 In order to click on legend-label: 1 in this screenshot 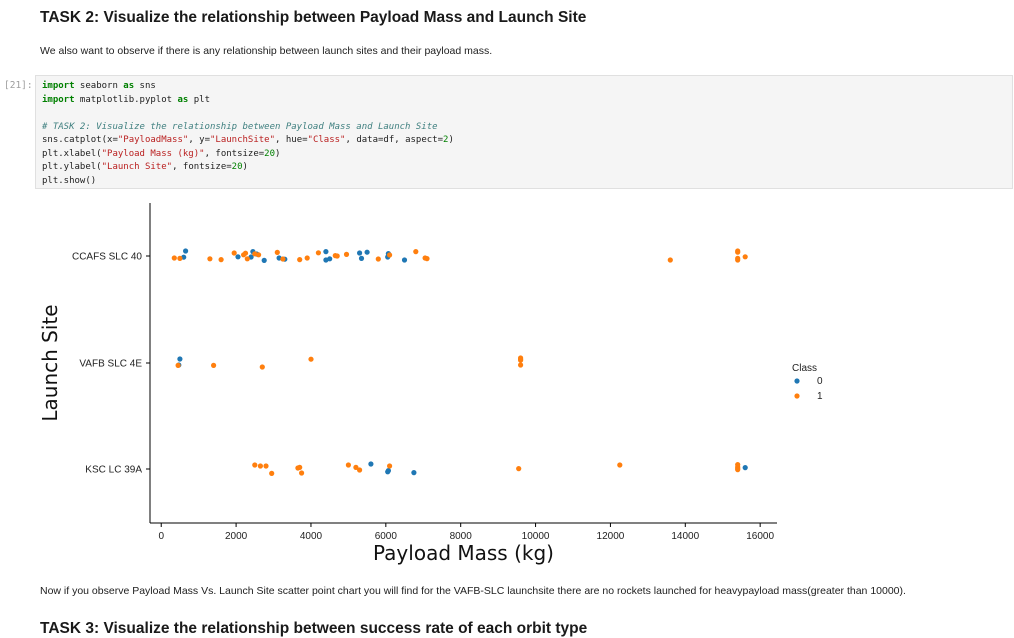, I will do `click(820, 396)`.